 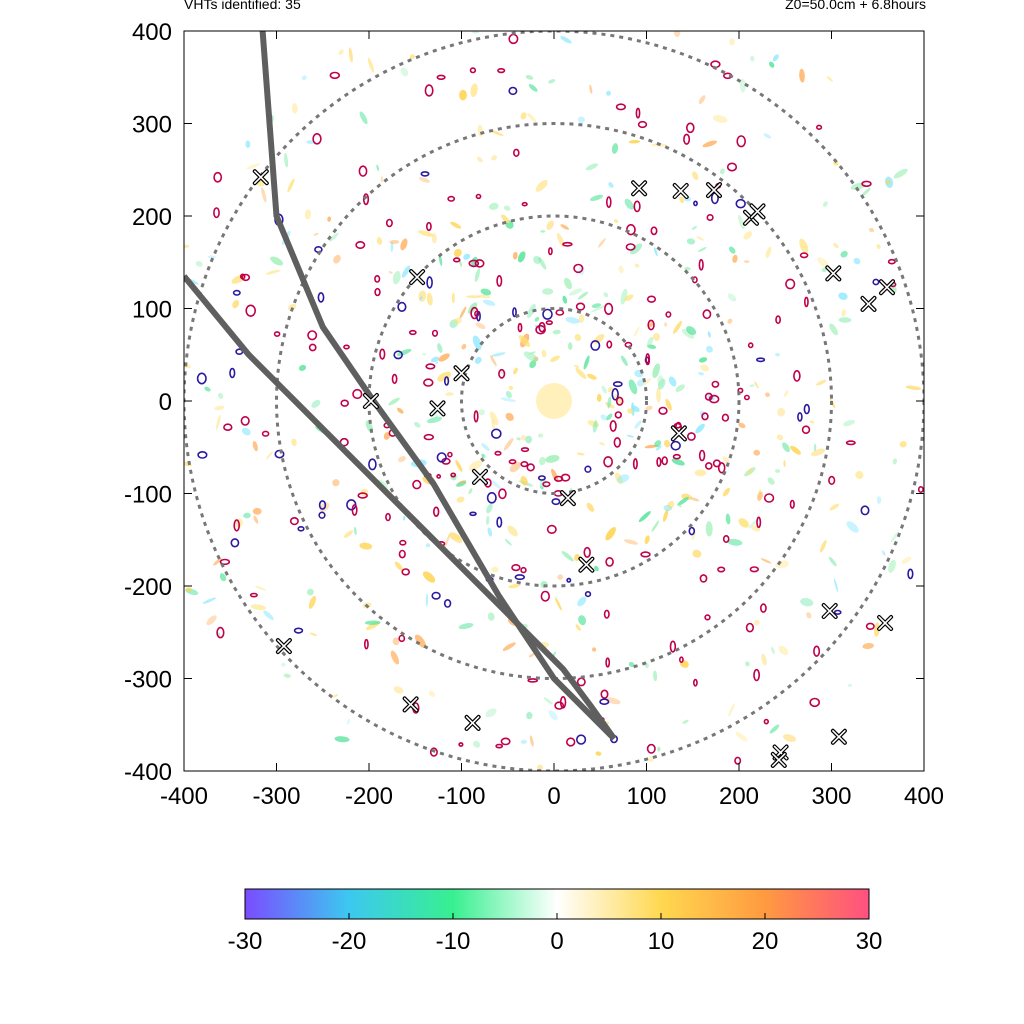 I want to click on x-tick-label: 300, so click(x=831, y=796).